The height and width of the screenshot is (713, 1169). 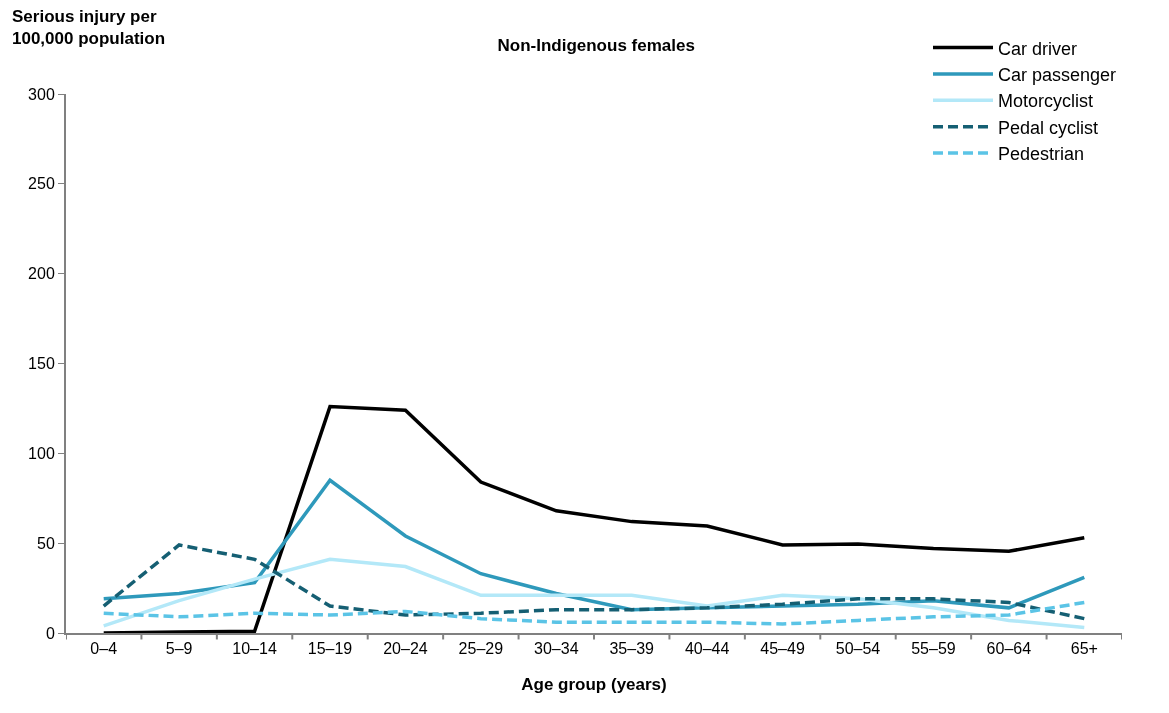 What do you see at coordinates (707, 649) in the screenshot?
I see `x-tick-label: 40–44` at bounding box center [707, 649].